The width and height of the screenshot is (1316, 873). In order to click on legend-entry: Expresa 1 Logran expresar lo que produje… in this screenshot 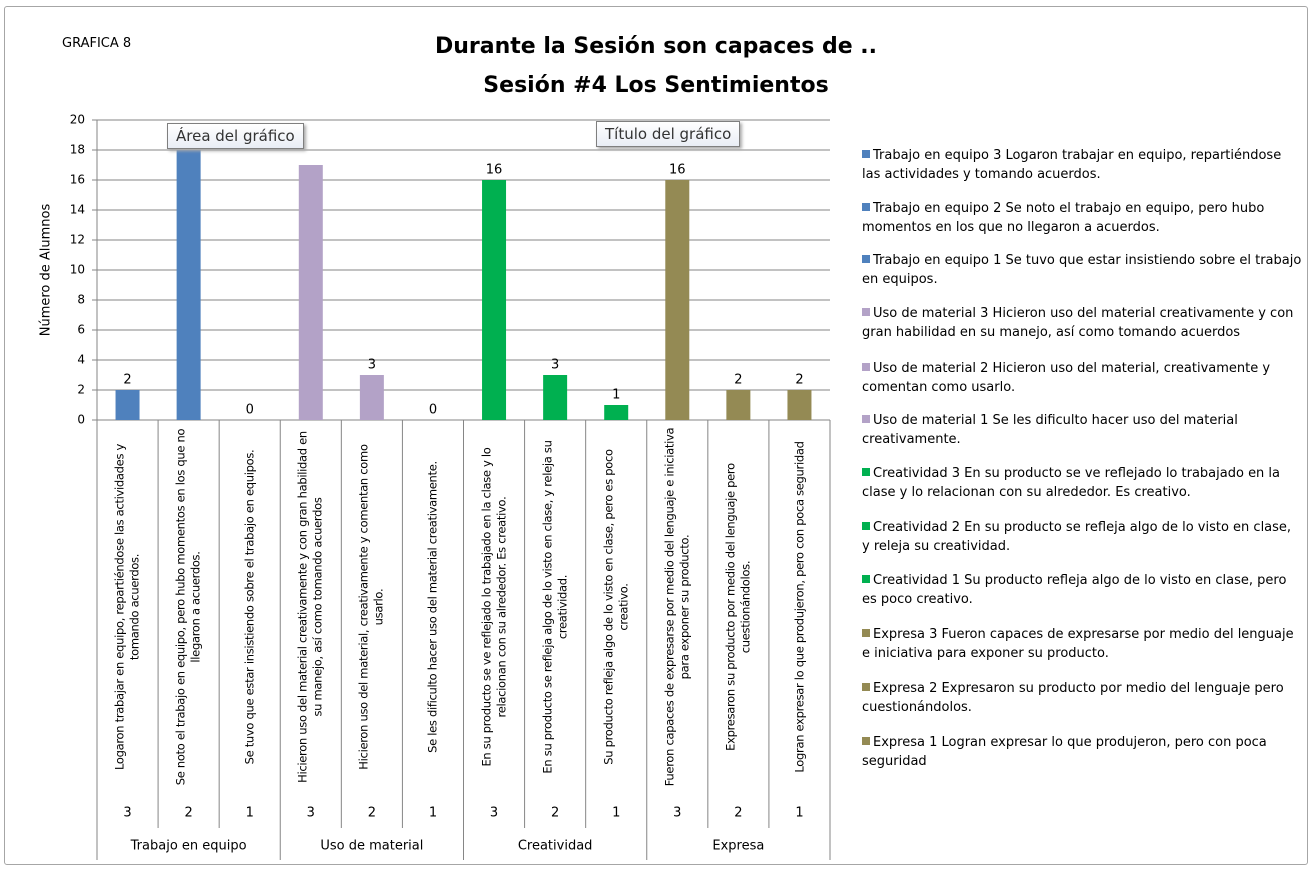, I will do `click(1082, 752)`.